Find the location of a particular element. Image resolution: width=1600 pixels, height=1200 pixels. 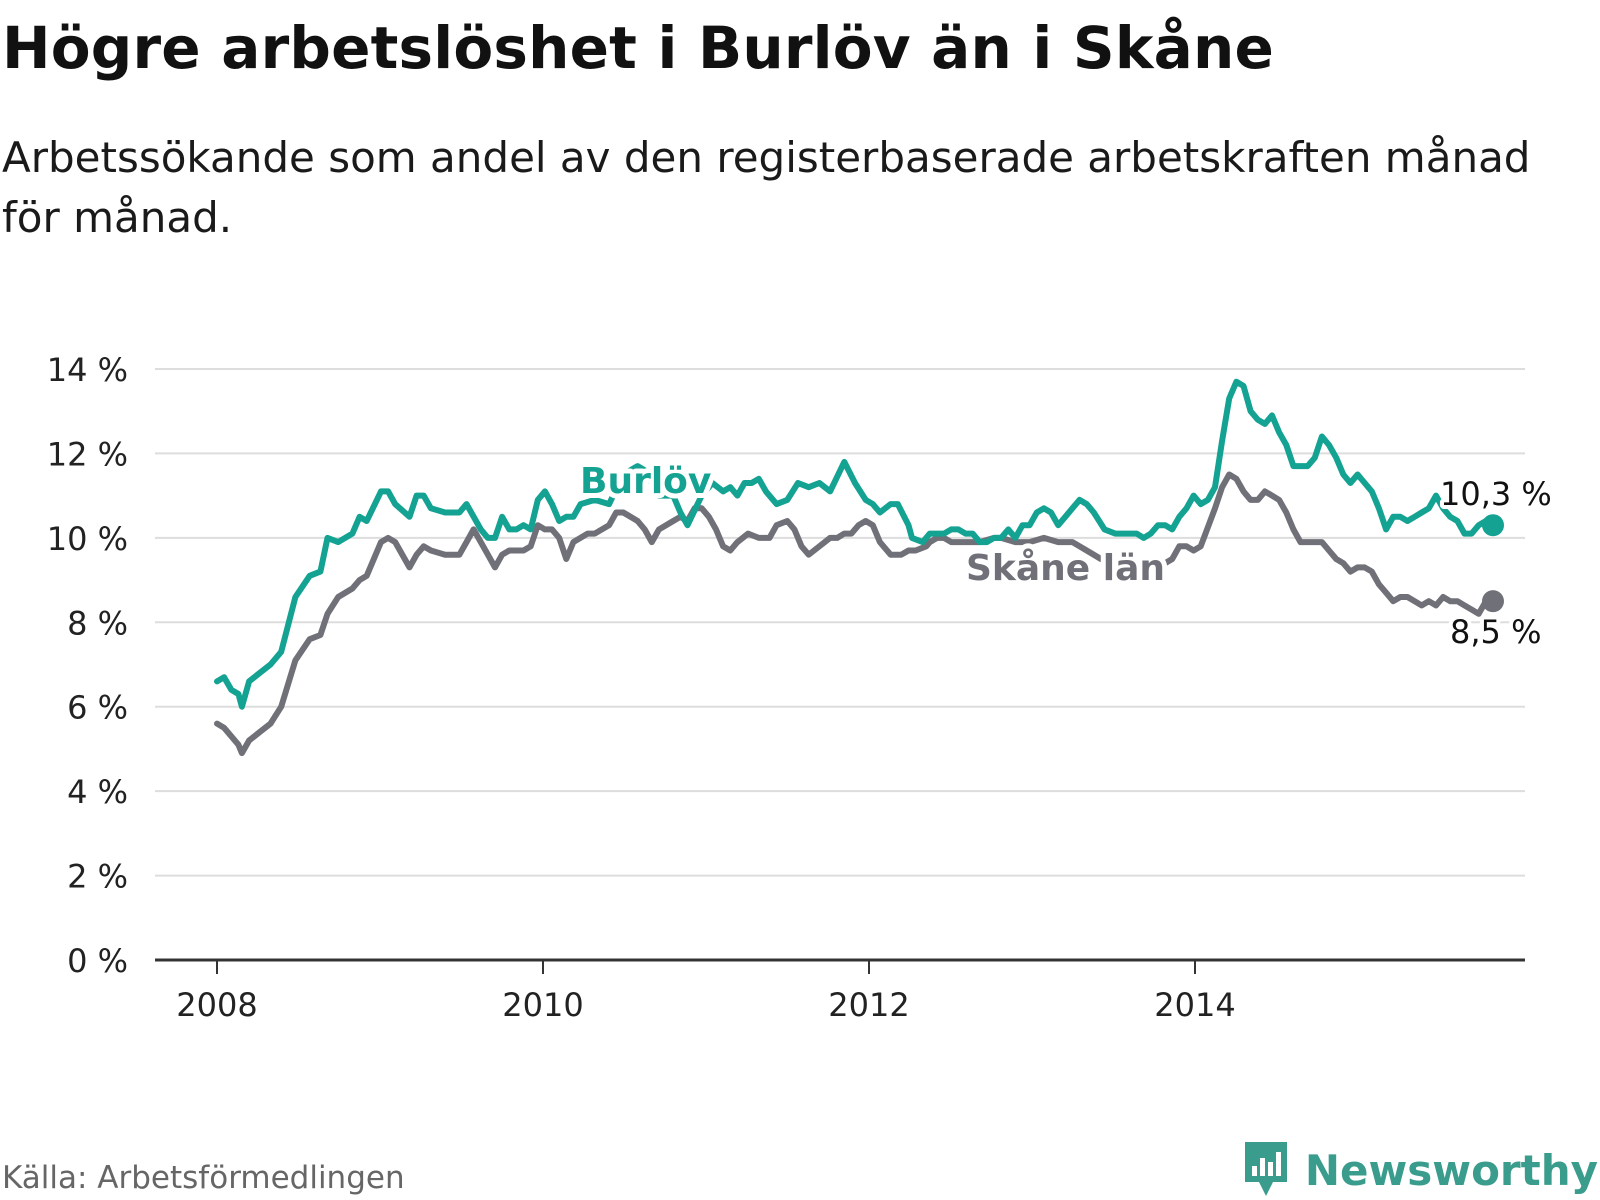

x-tick-label: 2010 is located at coordinates (542, 1005).